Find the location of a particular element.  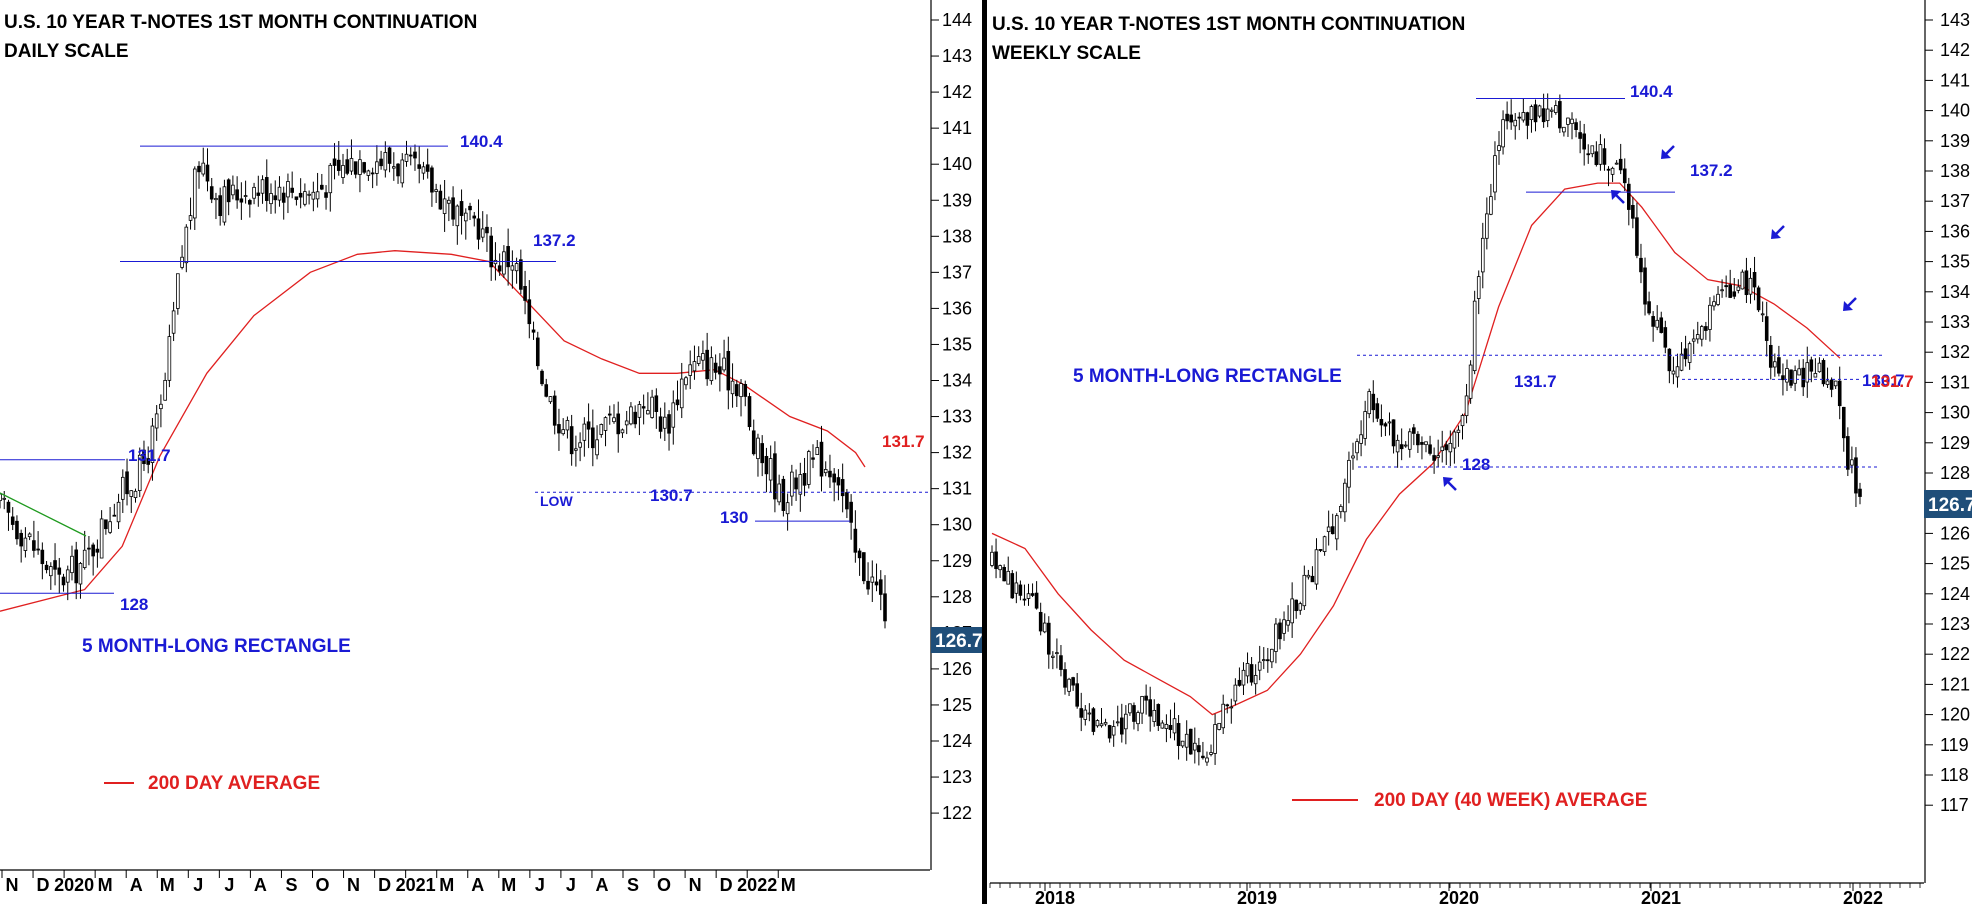

y-tick-label: 140 is located at coordinates (957, 164).